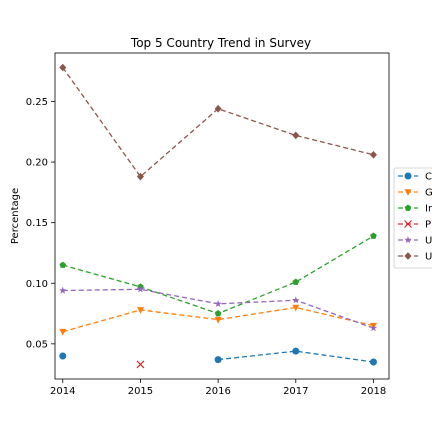 The height and width of the screenshot is (432, 432). What do you see at coordinates (37, 284) in the screenshot?
I see `y-tick-label: 0.10` at bounding box center [37, 284].